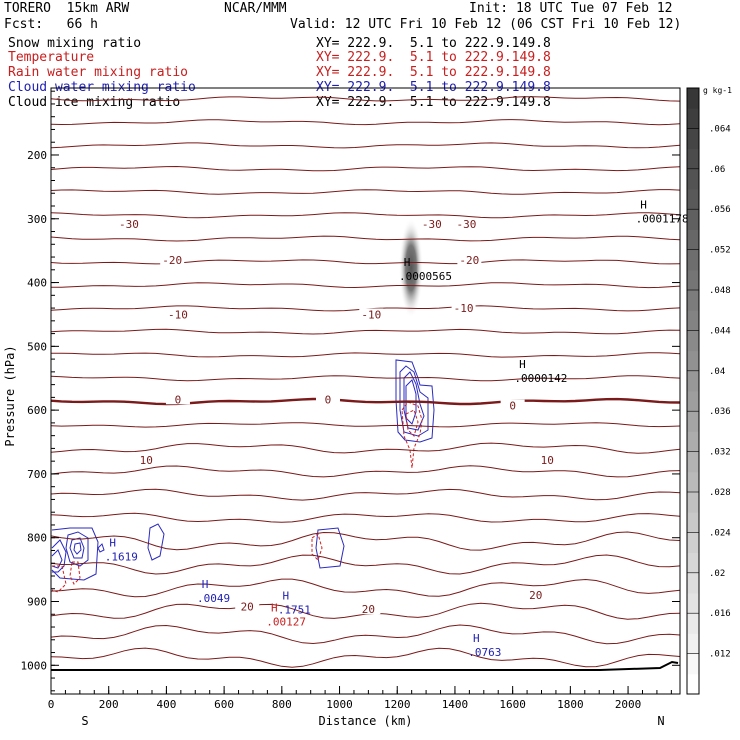  I want to click on north-label: N, so click(660, 721).